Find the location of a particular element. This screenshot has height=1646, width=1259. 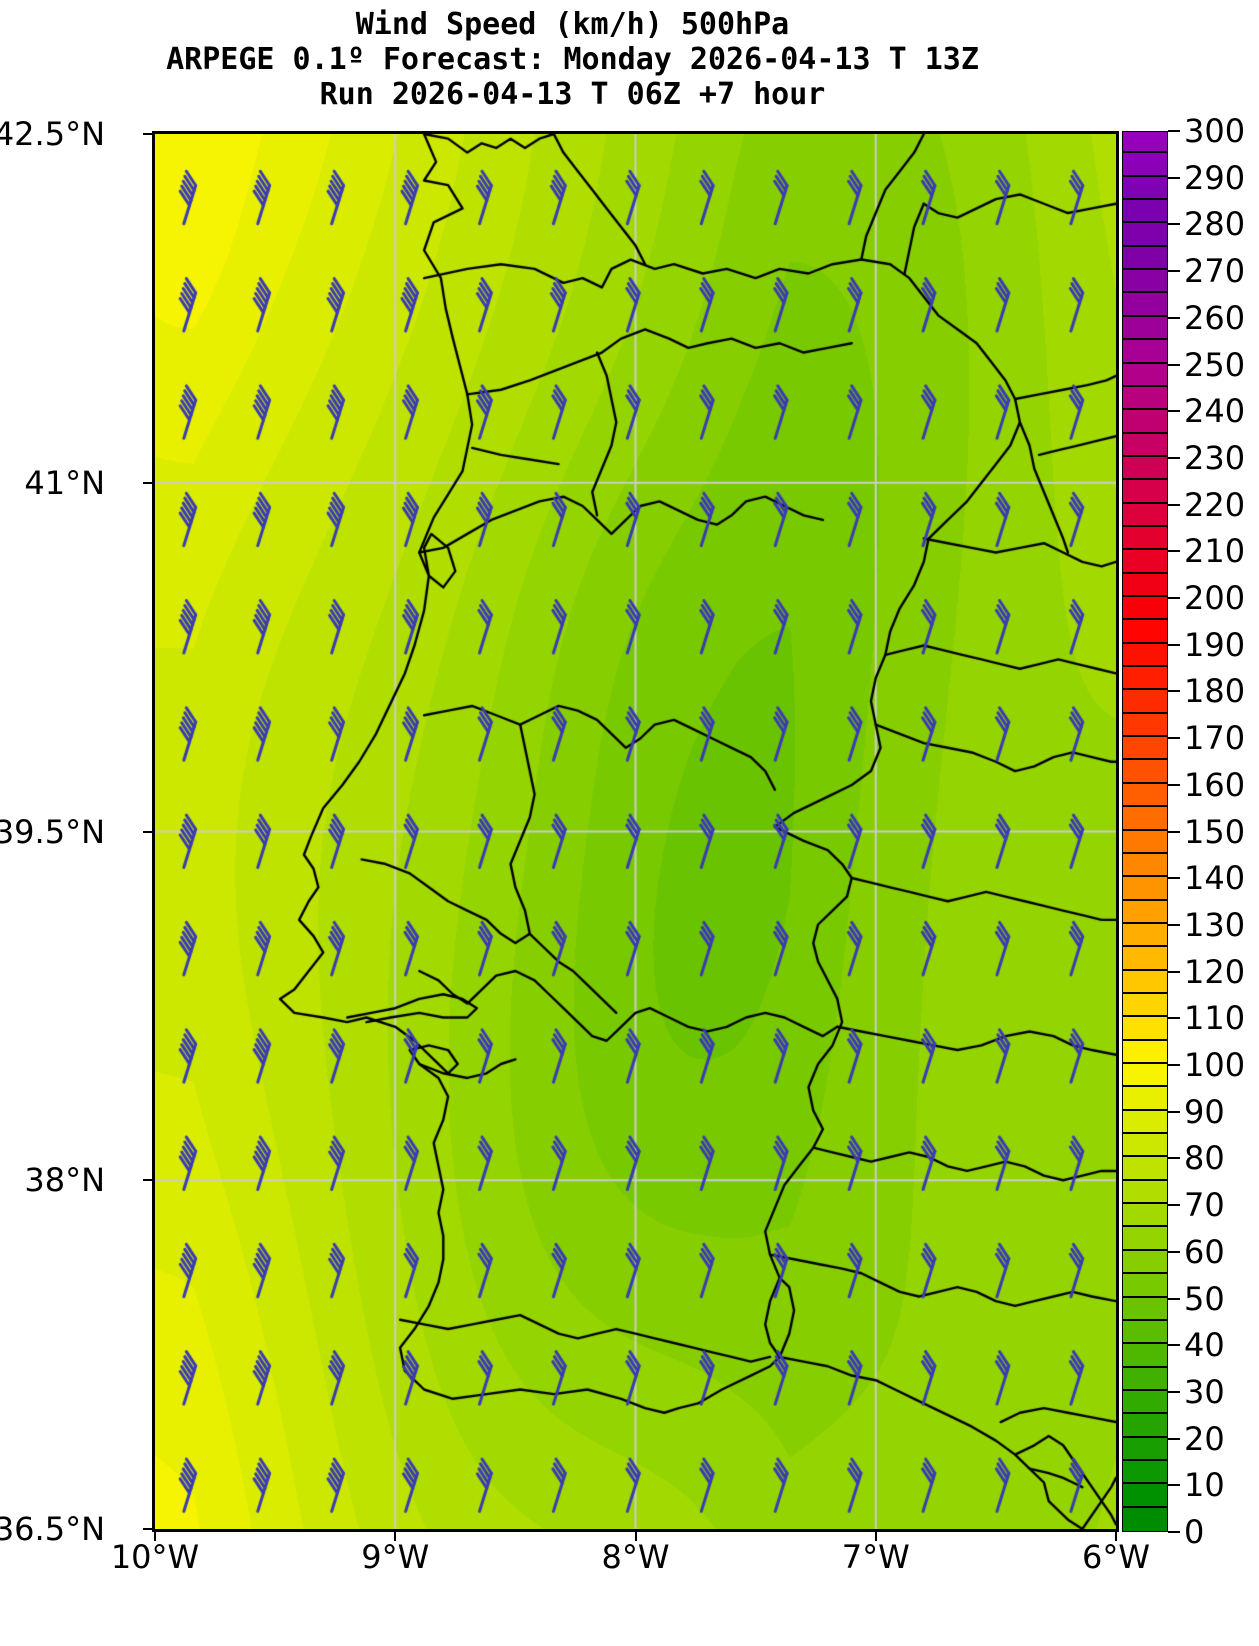

colorbar-tick-label: 150 is located at coordinates (1215, 831).